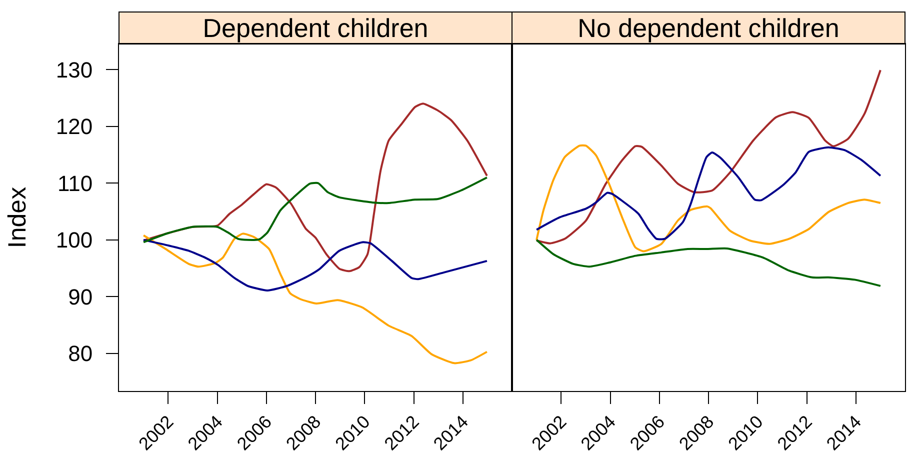 Image resolution: width=908 pixels, height=458 pixels. What do you see at coordinates (709, 28) in the screenshot?
I see `chart-title: No dependent children` at bounding box center [709, 28].